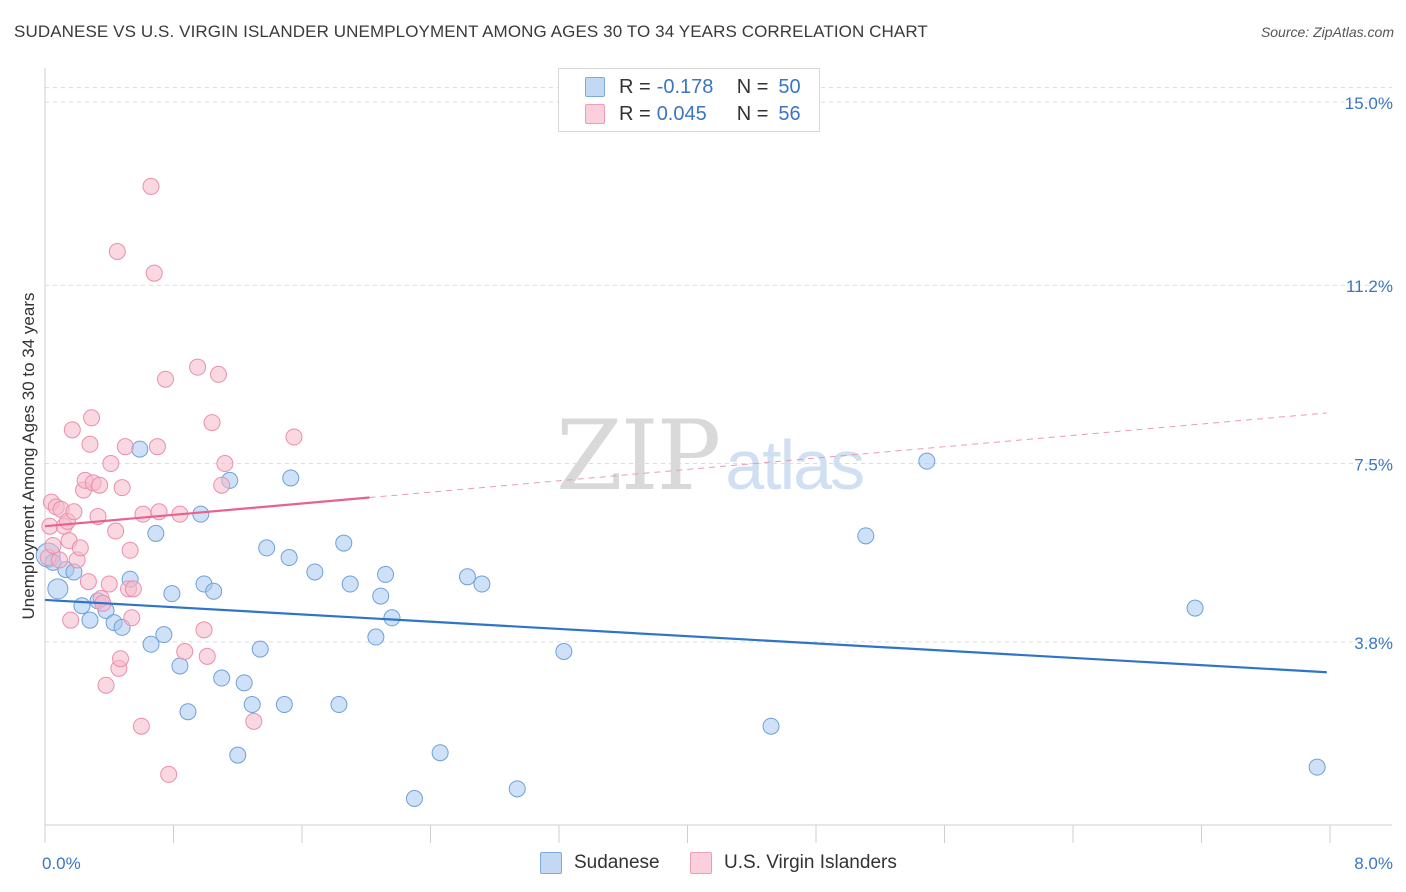  Describe the element at coordinates (795, 465) in the screenshot. I see `watermark-atlas: atlas` at that location.